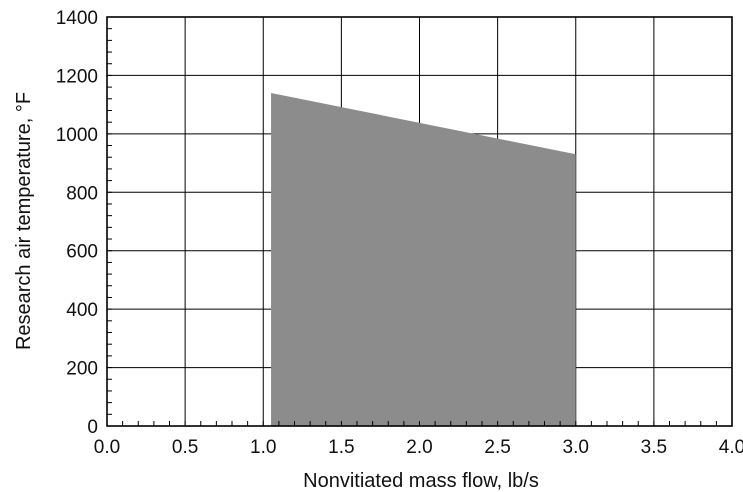 Image resolution: width=743 pixels, height=492 pixels. What do you see at coordinates (77, 223) in the screenshot?
I see `y-tick-labels: 0 200 400 600 800 1000 1200 1400` at bounding box center [77, 223].